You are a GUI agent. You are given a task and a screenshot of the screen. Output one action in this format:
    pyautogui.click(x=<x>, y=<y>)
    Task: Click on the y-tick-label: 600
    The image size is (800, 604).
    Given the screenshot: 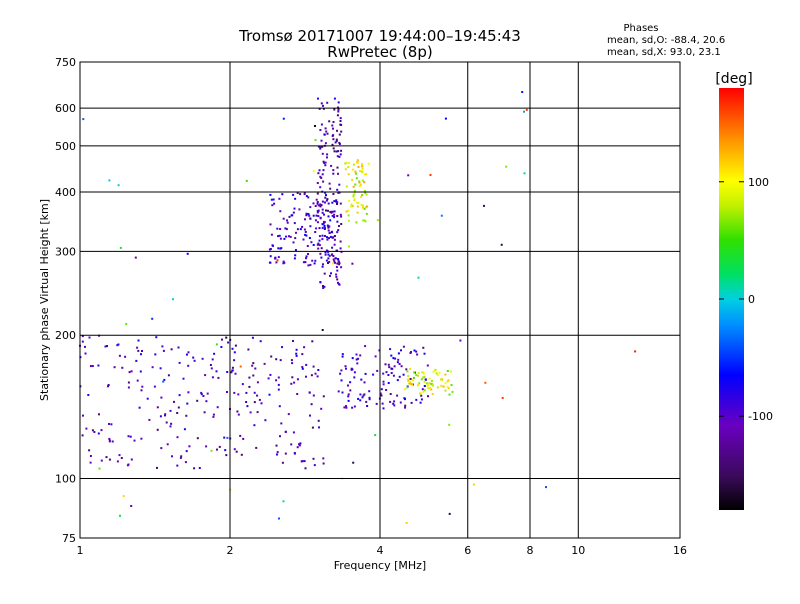 What is the action you would take?
    pyautogui.click(x=65, y=108)
    